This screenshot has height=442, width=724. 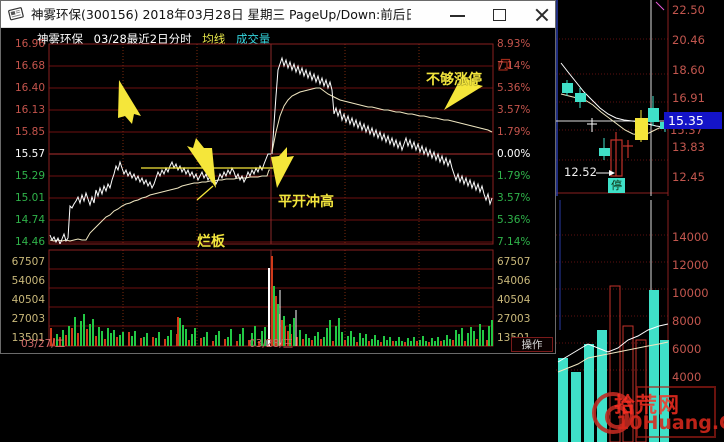 What do you see at coordinates (458, 14) in the screenshot?
I see `minimize-button` at bounding box center [458, 14].